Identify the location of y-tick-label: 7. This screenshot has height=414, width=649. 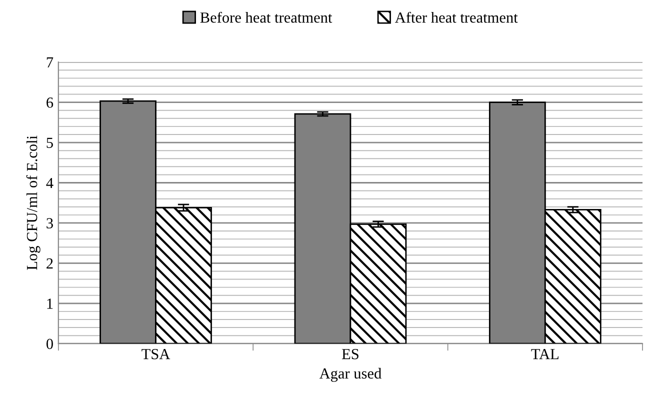
(50, 62).